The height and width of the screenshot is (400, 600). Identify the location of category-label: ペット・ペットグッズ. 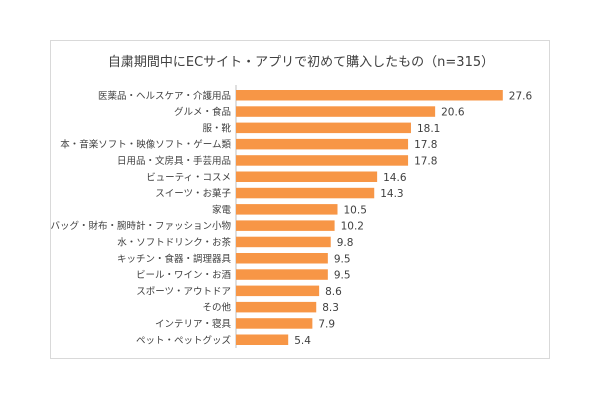
(184, 340).